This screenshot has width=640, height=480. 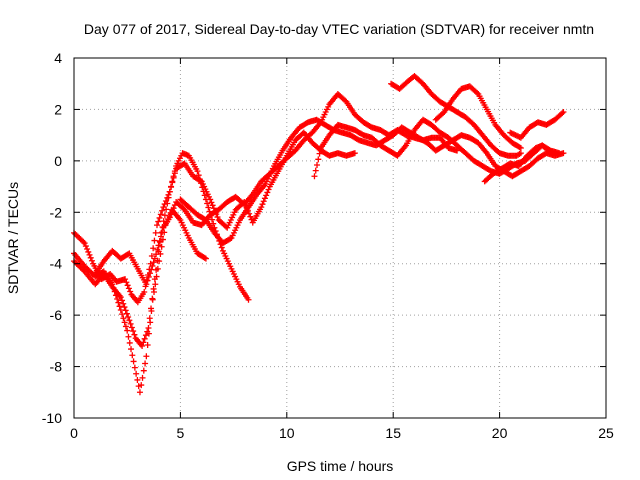 I want to click on y-tick-label: 0, so click(x=58, y=161).